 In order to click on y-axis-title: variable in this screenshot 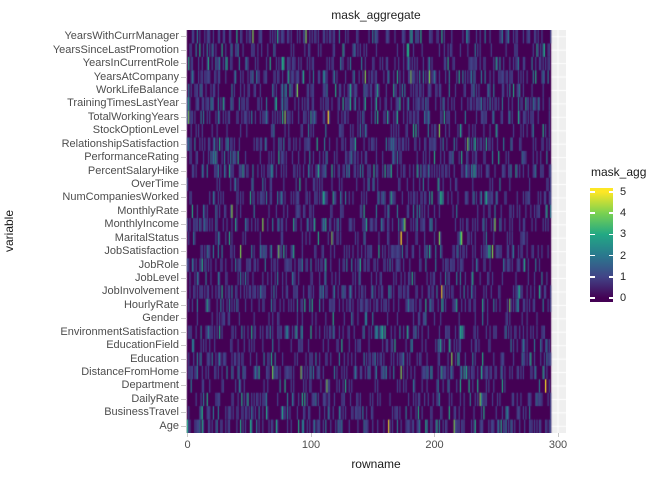, I will do `click(9, 231)`.